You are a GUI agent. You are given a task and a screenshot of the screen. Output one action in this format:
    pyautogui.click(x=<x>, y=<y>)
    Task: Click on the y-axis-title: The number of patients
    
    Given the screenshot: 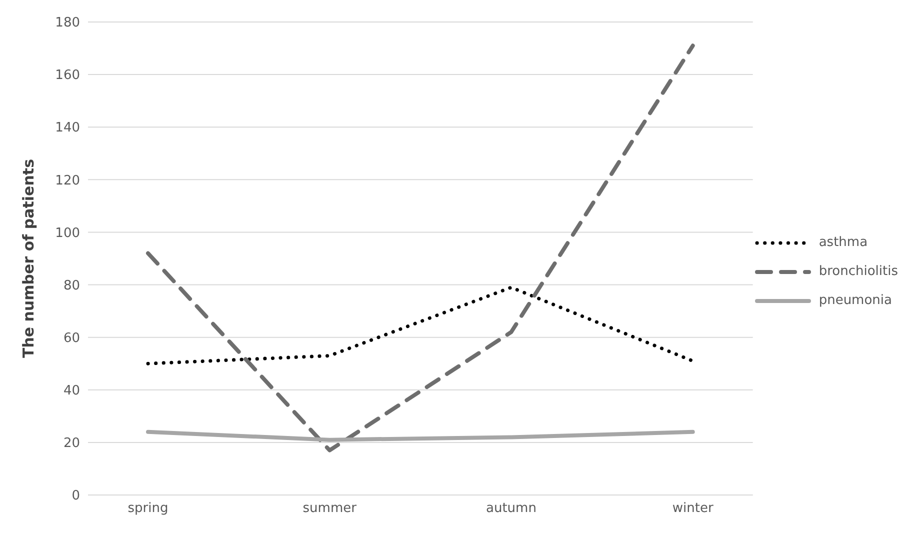 What is the action you would take?
    pyautogui.click(x=28, y=258)
    